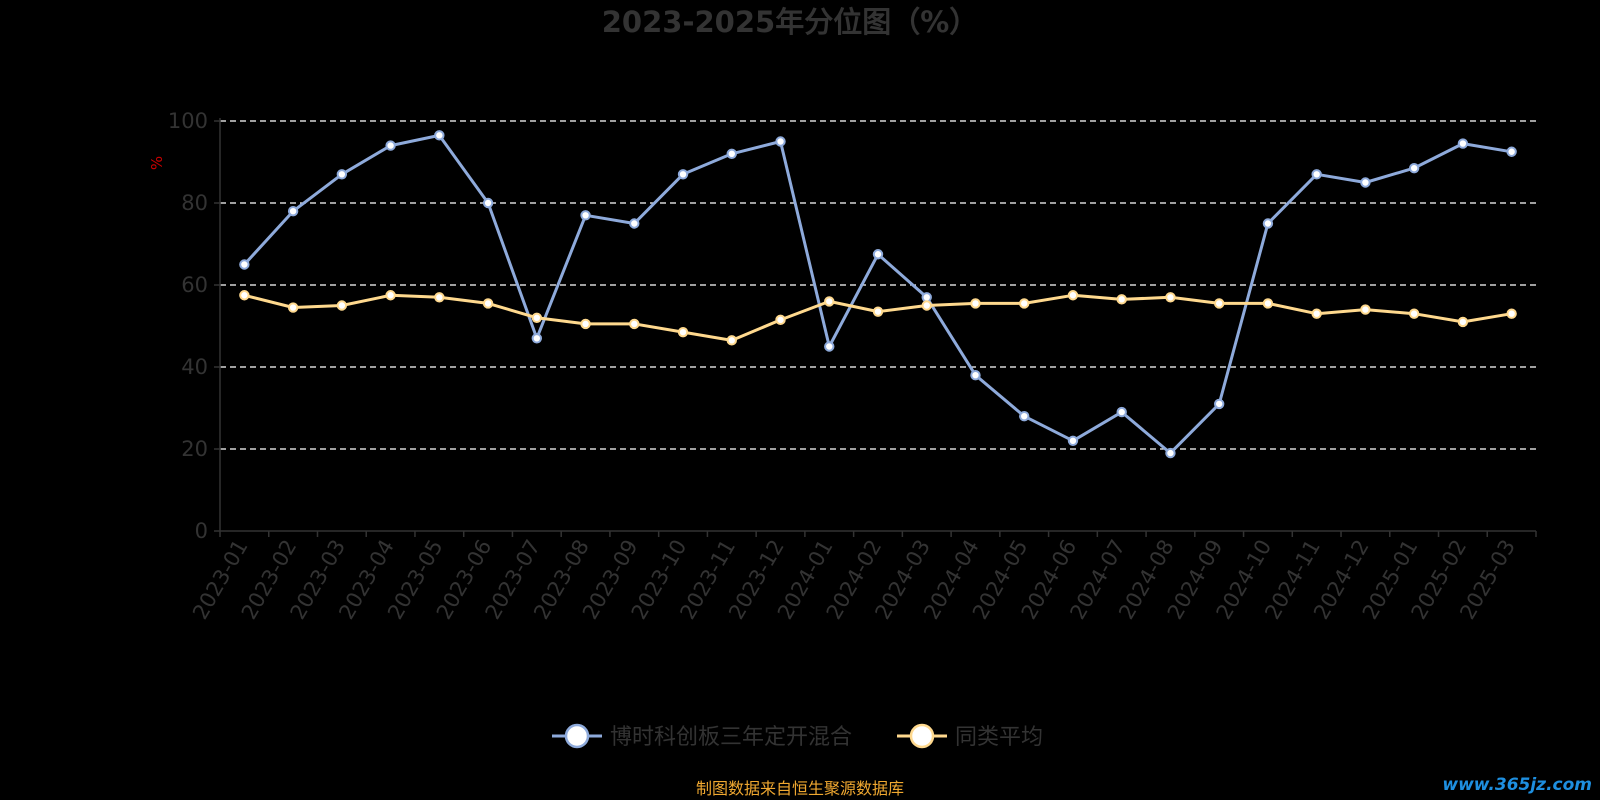 The width and height of the screenshot is (1600, 800). I want to click on legend: 博时科创板三年定开混合 同类平均, so click(797, 736).